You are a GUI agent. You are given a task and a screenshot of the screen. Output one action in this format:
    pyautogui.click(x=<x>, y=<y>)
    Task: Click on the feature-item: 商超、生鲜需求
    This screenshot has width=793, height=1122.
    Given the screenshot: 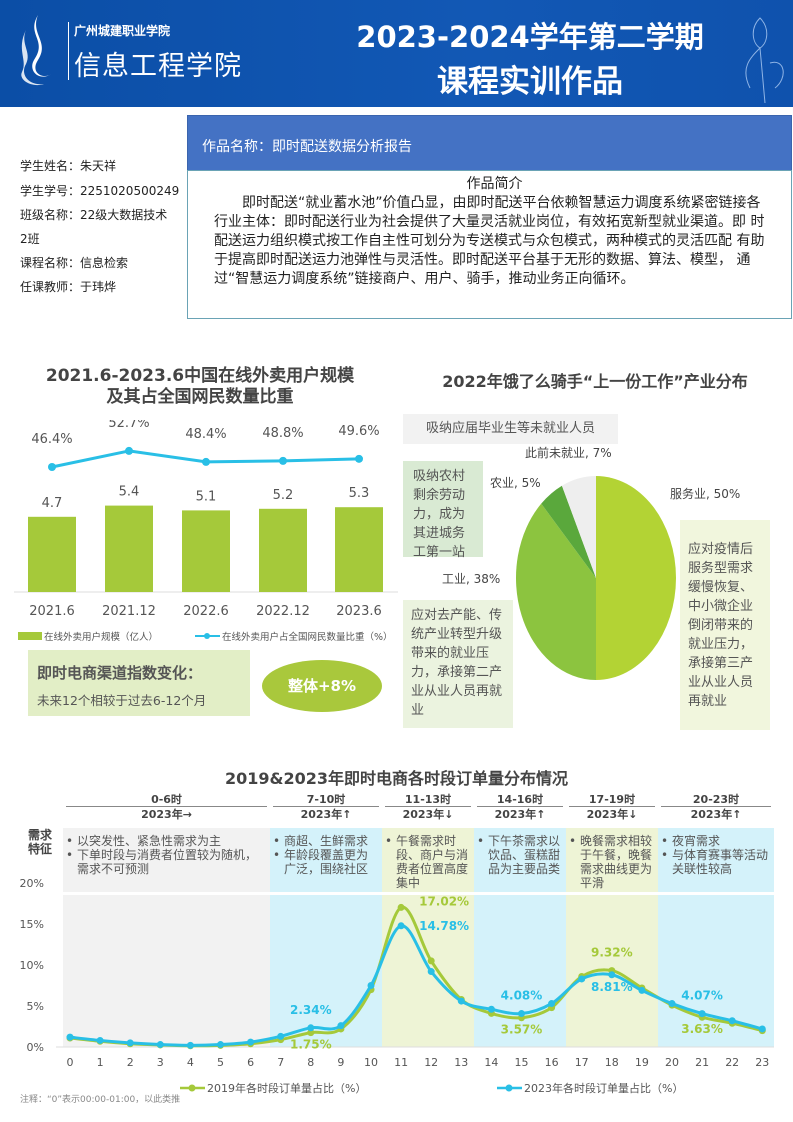 What is the action you would take?
    pyautogui.click(x=325, y=841)
    